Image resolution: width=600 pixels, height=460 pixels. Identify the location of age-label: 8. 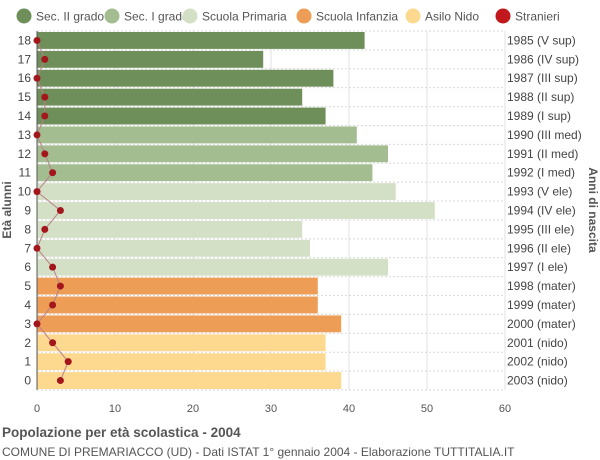
(27, 229).